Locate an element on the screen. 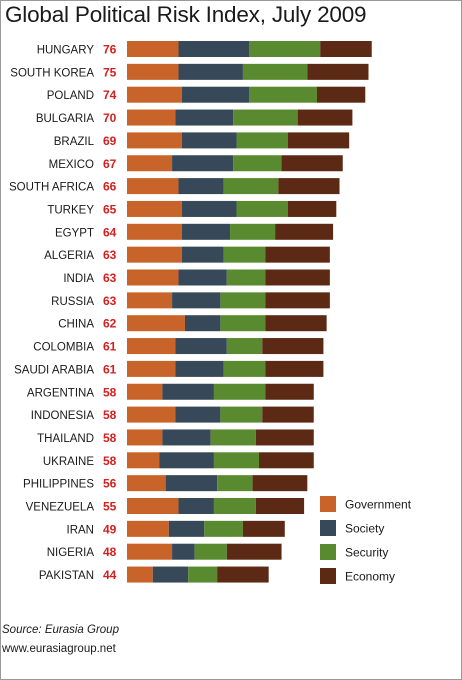  country-label-south-africa: SOUTH AFRICA is located at coordinates (51, 188).